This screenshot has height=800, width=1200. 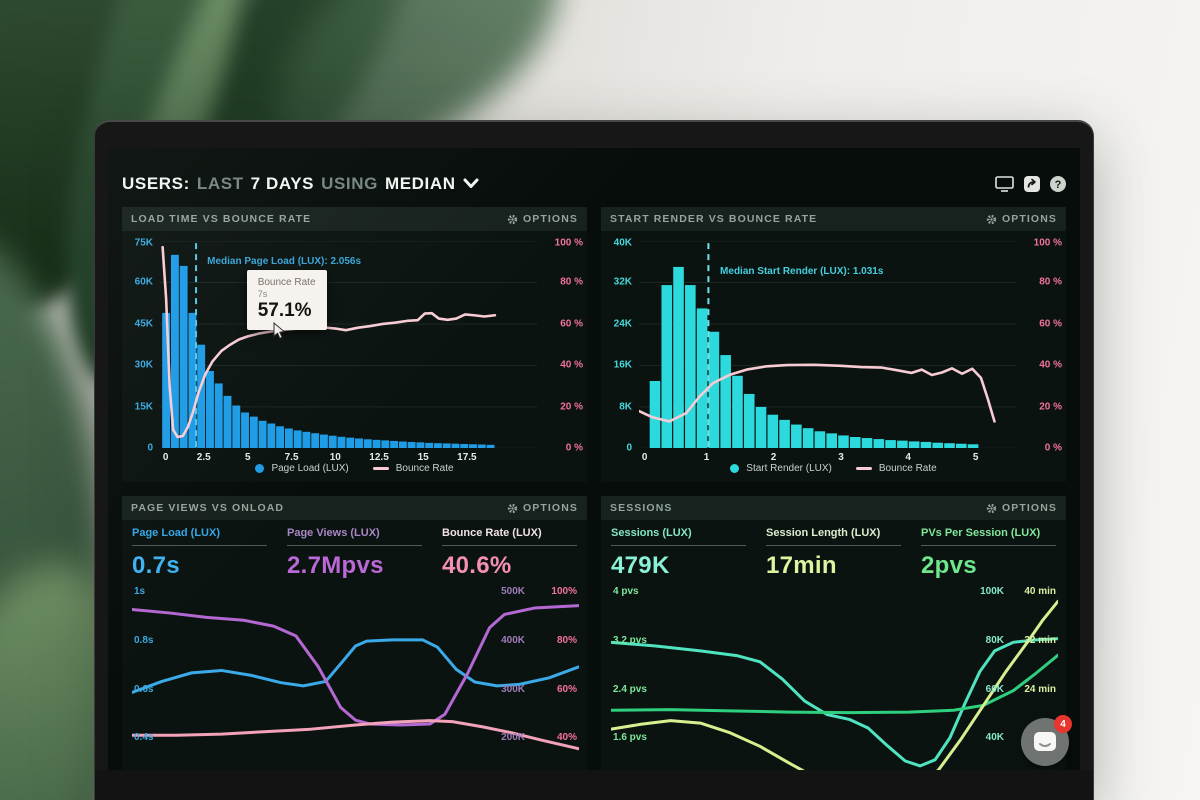 I want to click on metric-label: Page Load (LUX), so click(x=176, y=533).